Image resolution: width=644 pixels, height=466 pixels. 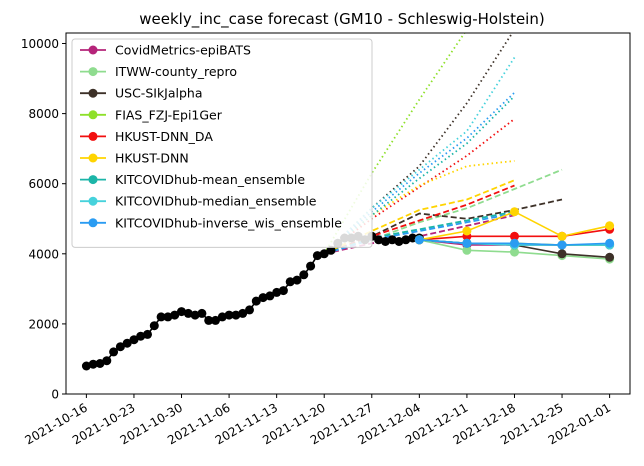 What do you see at coordinates (43, 254) in the screenshot?
I see `y-tick-label: 4000` at bounding box center [43, 254].